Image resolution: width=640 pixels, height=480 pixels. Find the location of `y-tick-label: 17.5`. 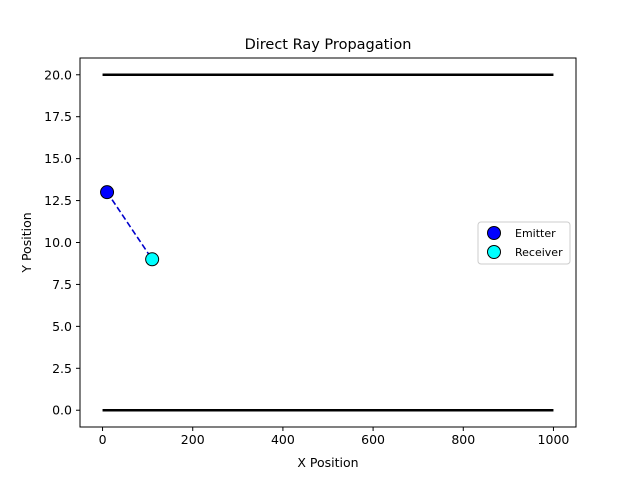

y-tick-label: 17.5 is located at coordinates (58, 116).